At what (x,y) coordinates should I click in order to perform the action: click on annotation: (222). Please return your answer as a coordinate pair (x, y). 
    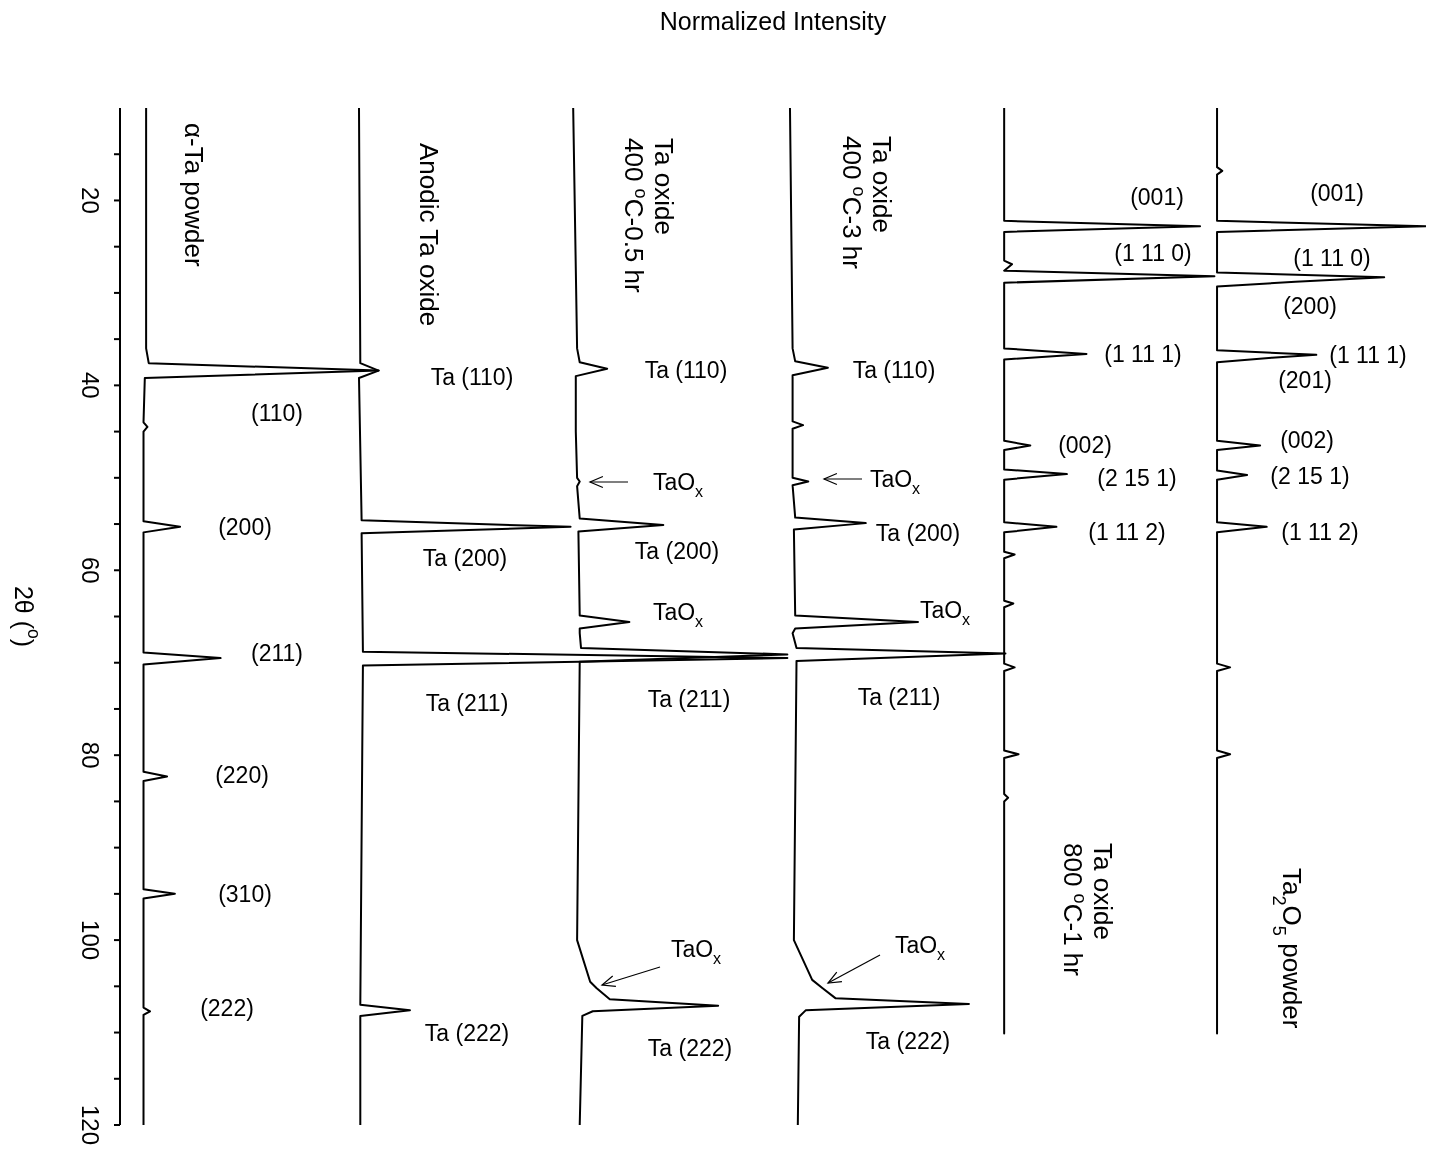
    Looking at the image, I should click on (227, 1008).